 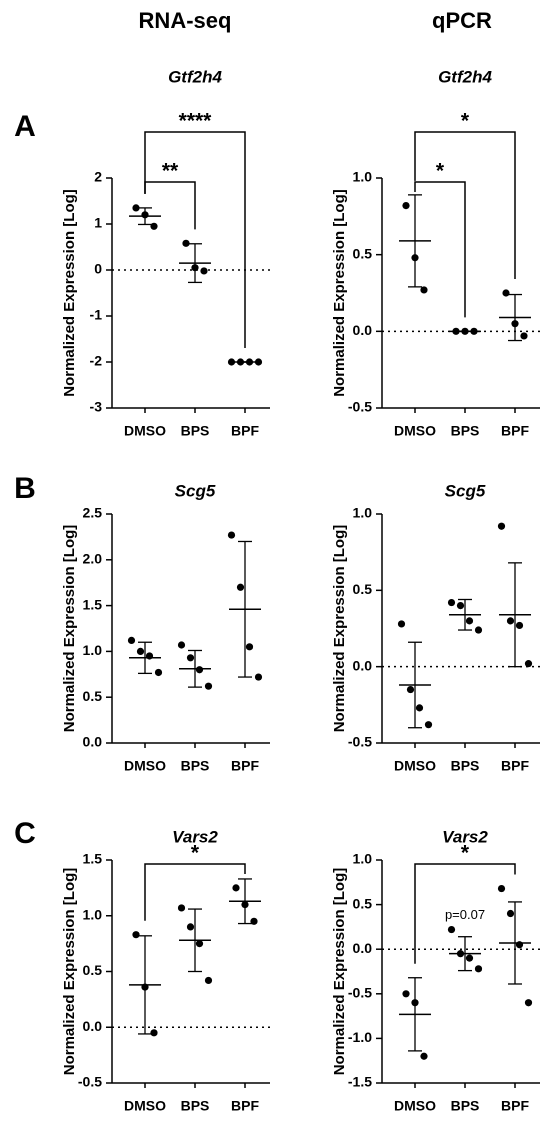 What do you see at coordinates (360, 1082) in the screenshot?
I see `y-tick-label: -1.5` at bounding box center [360, 1082].